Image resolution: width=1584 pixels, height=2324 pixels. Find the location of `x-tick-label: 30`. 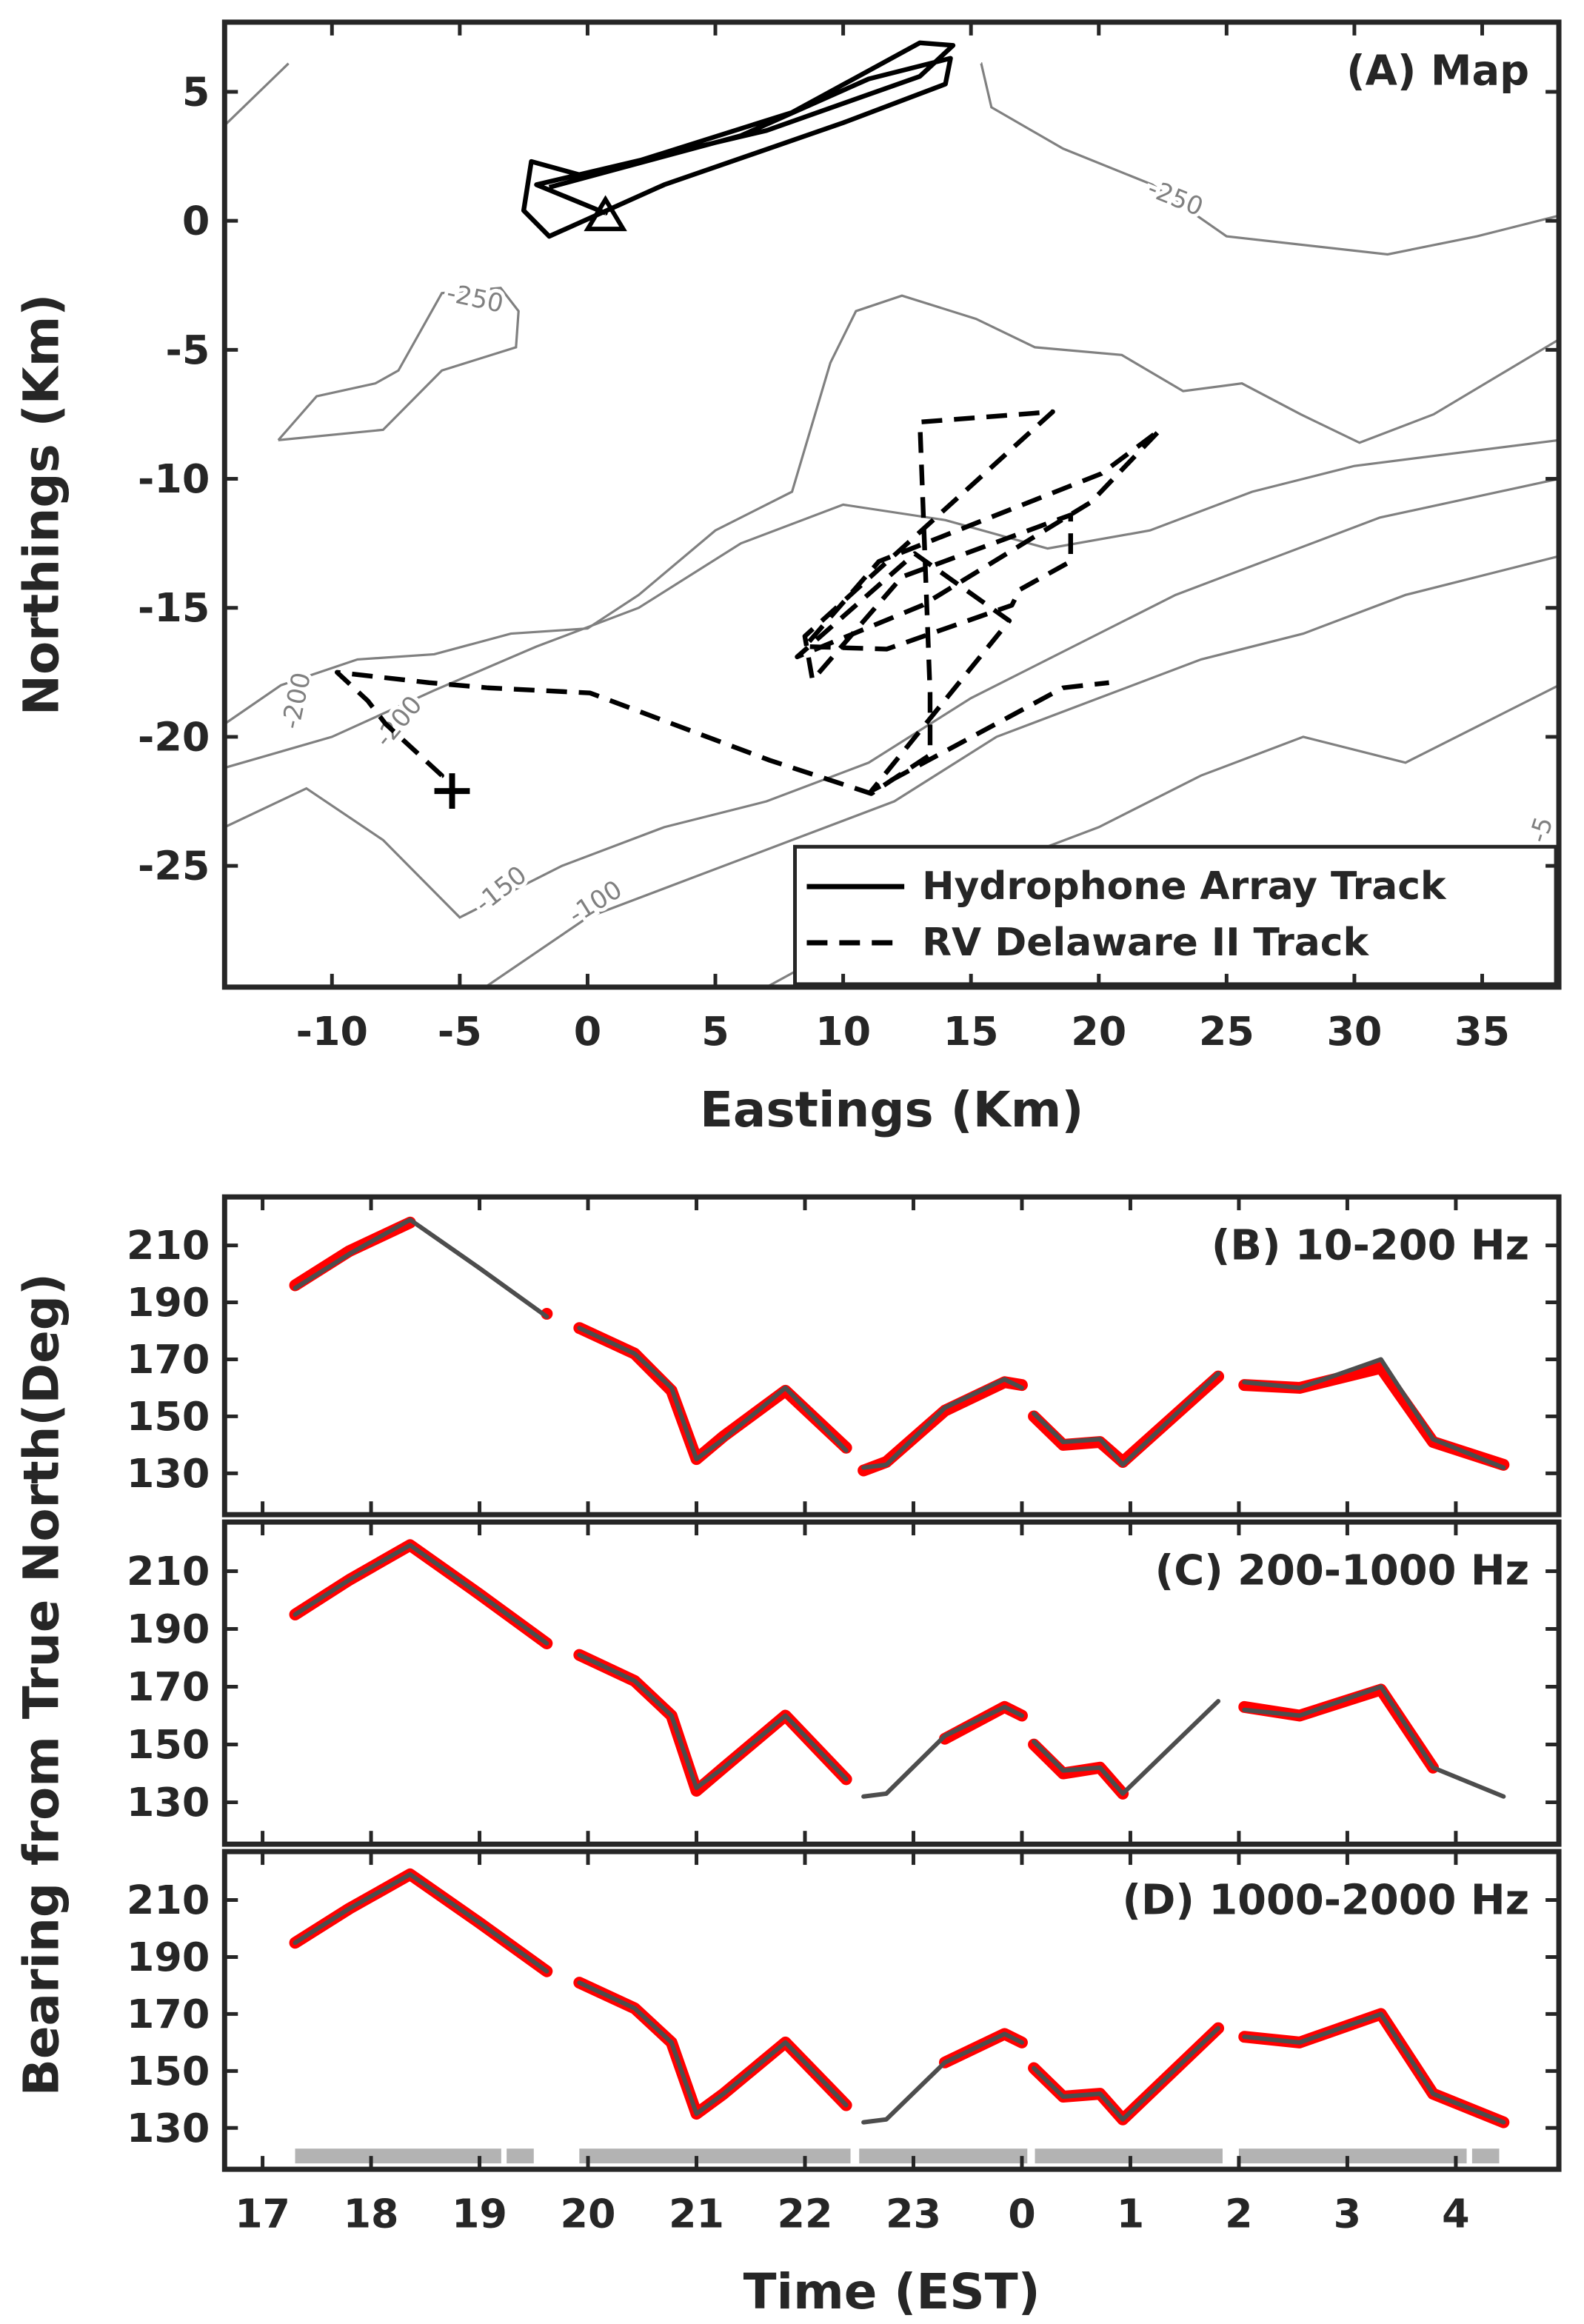

x-tick-label: 30 is located at coordinates (1354, 1031).